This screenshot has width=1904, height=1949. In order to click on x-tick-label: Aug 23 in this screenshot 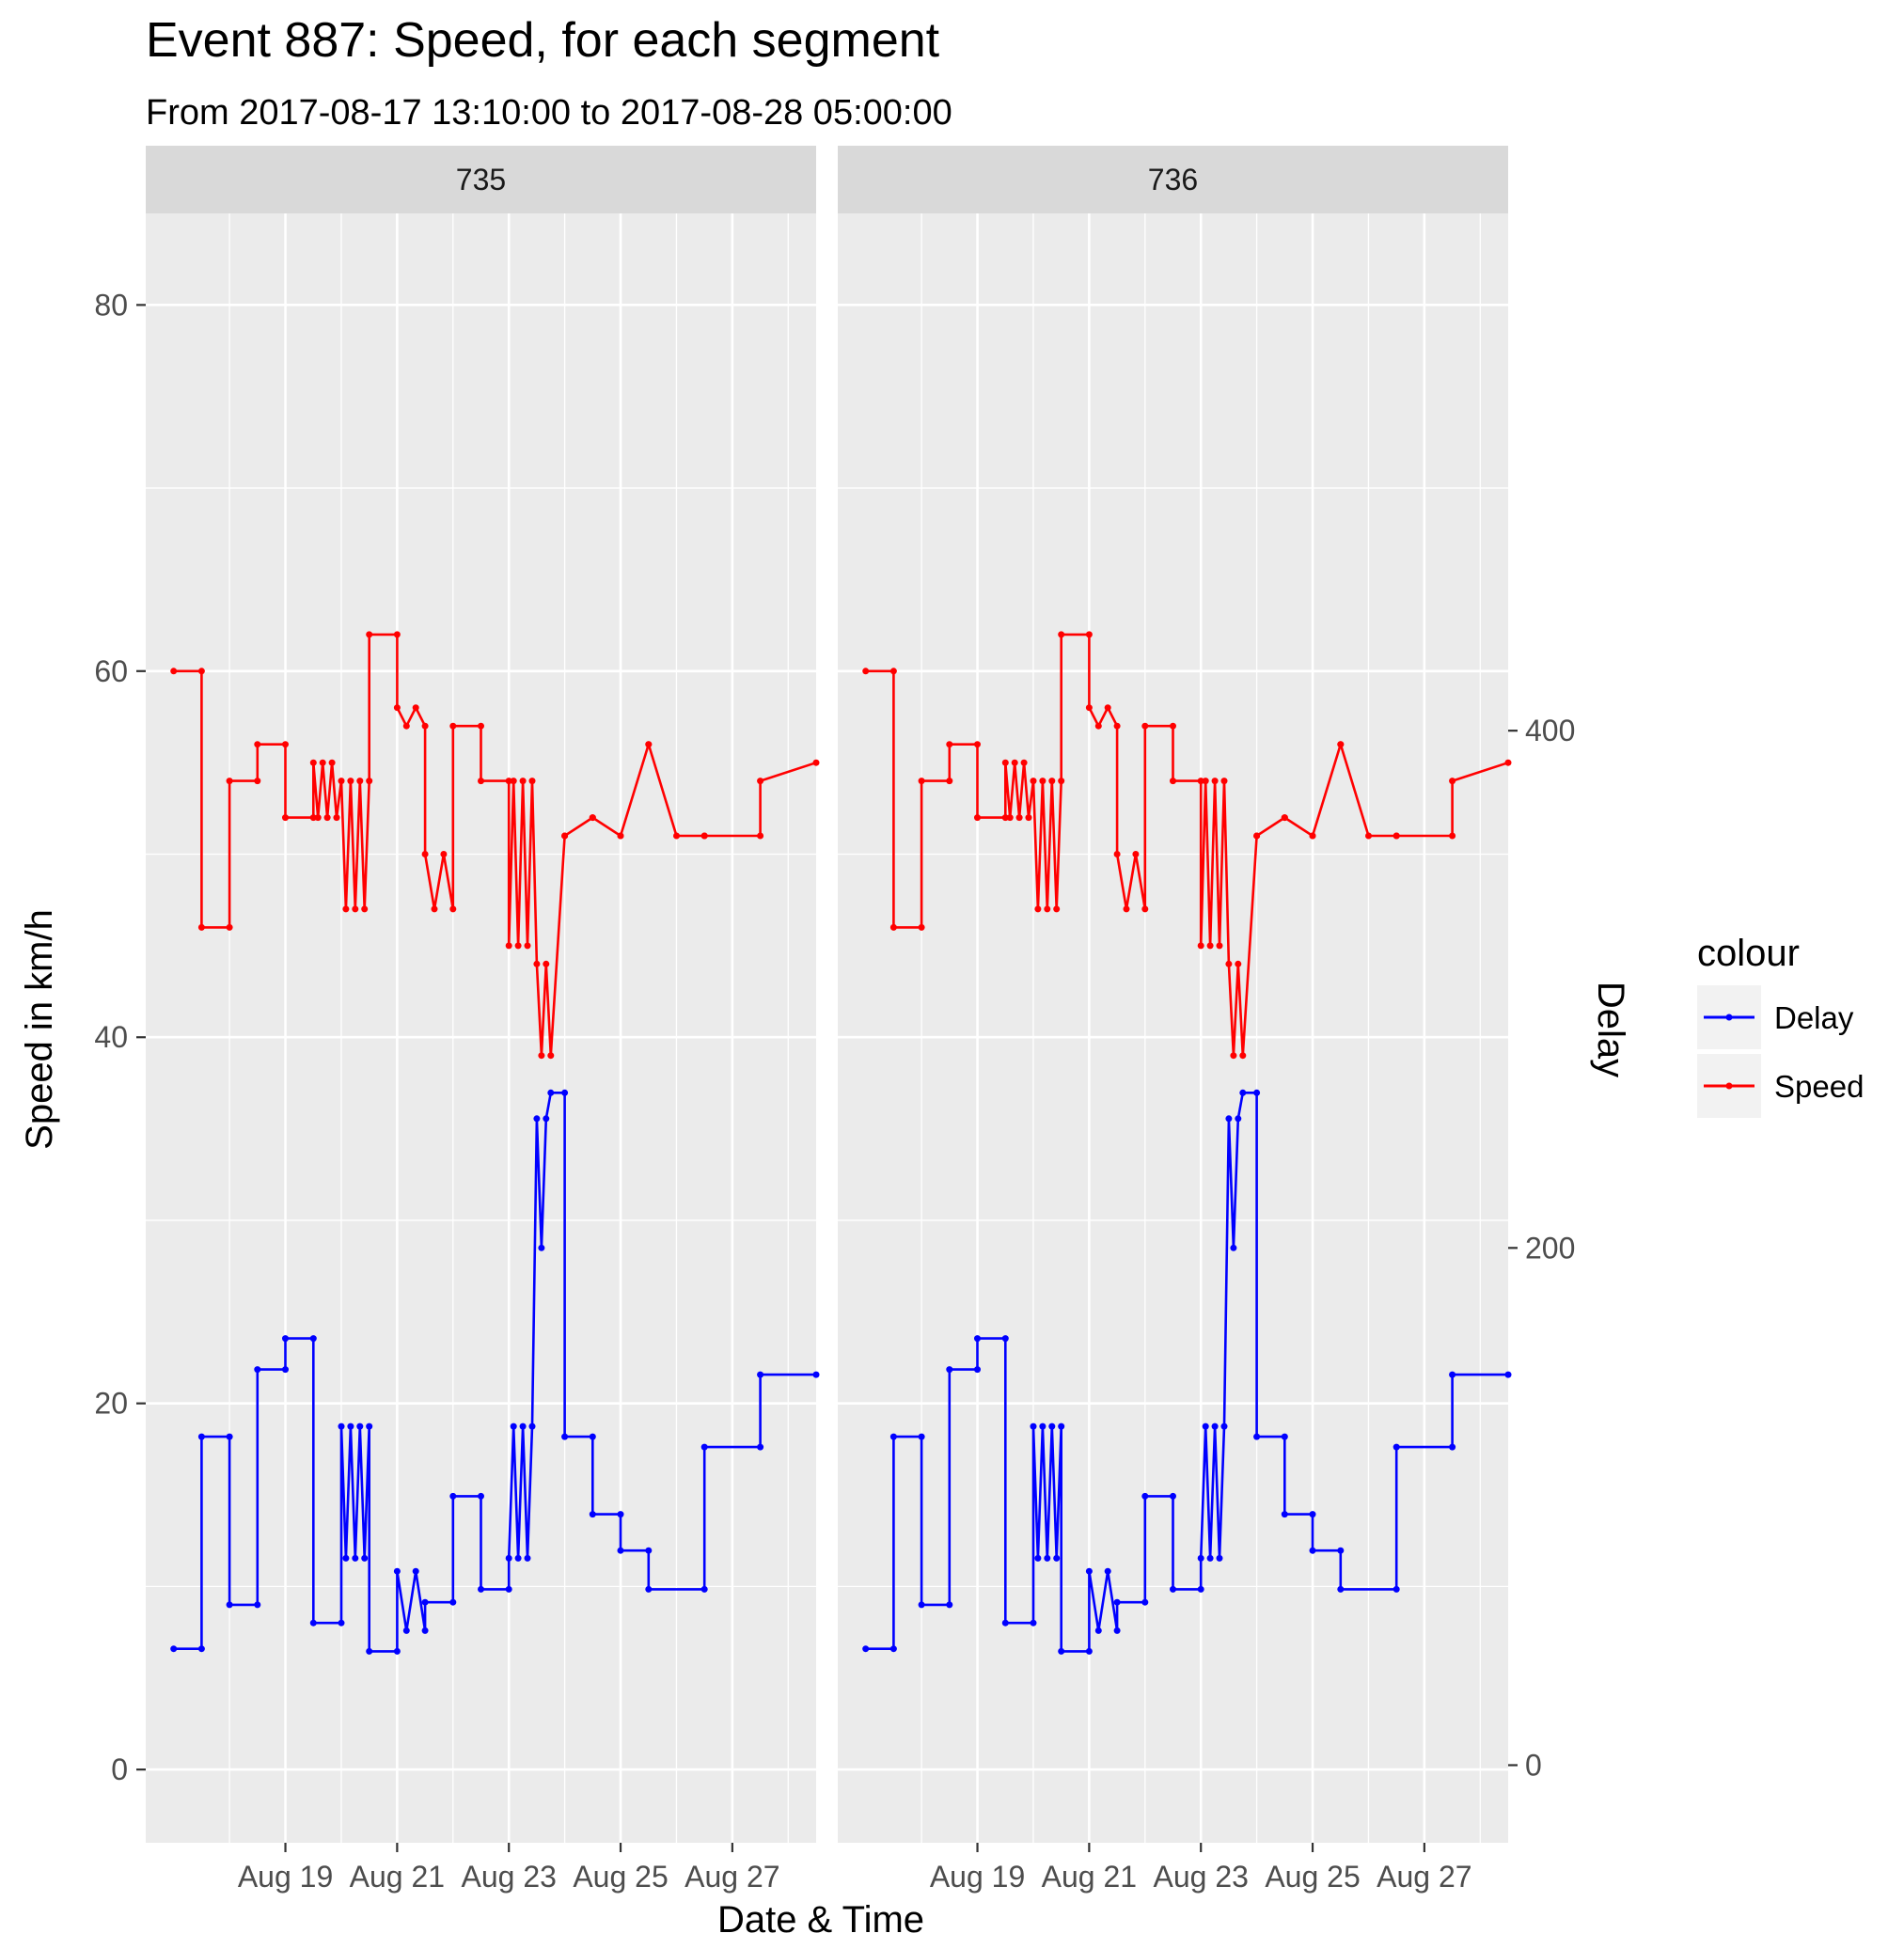, I will do `click(508, 1877)`.